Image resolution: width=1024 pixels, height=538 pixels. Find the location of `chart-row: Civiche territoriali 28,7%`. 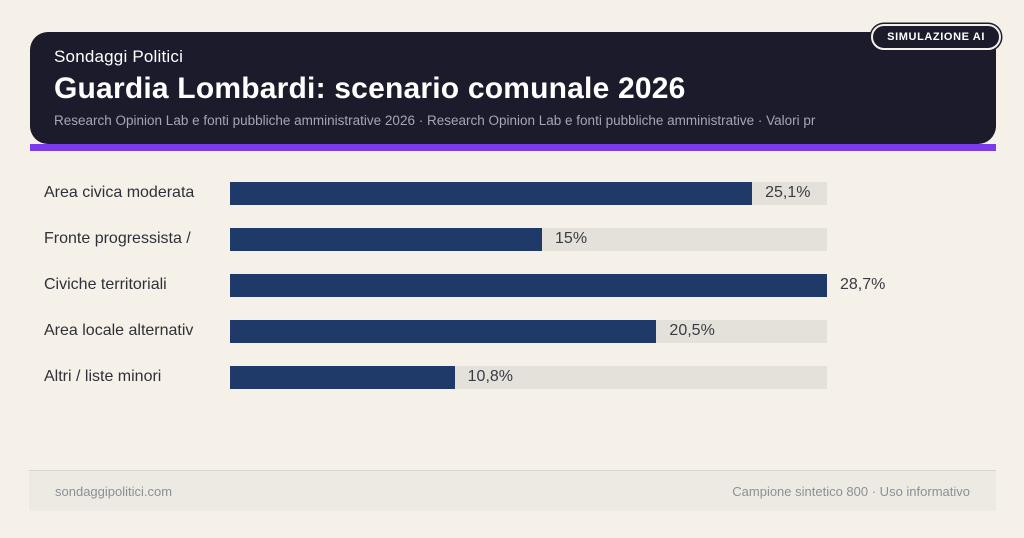

chart-row: Civiche territoriali 28,7% is located at coordinates (519, 285).